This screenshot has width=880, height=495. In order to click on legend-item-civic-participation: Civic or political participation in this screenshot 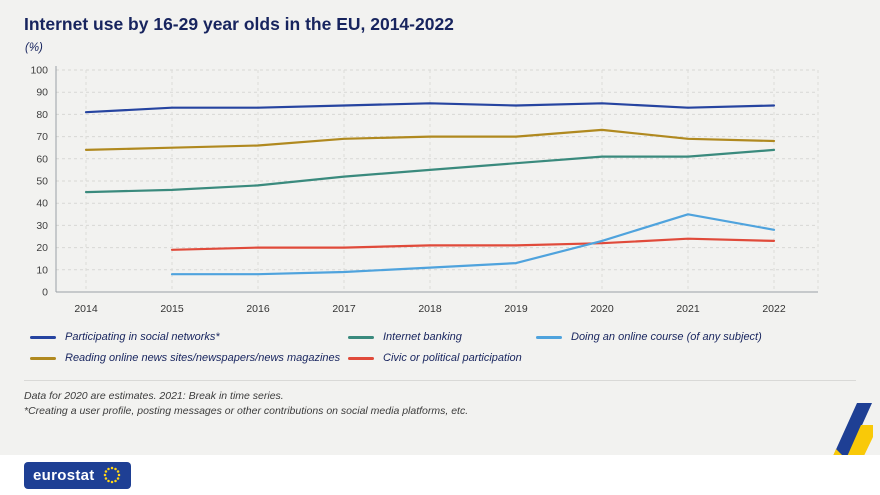, I will do `click(442, 358)`.